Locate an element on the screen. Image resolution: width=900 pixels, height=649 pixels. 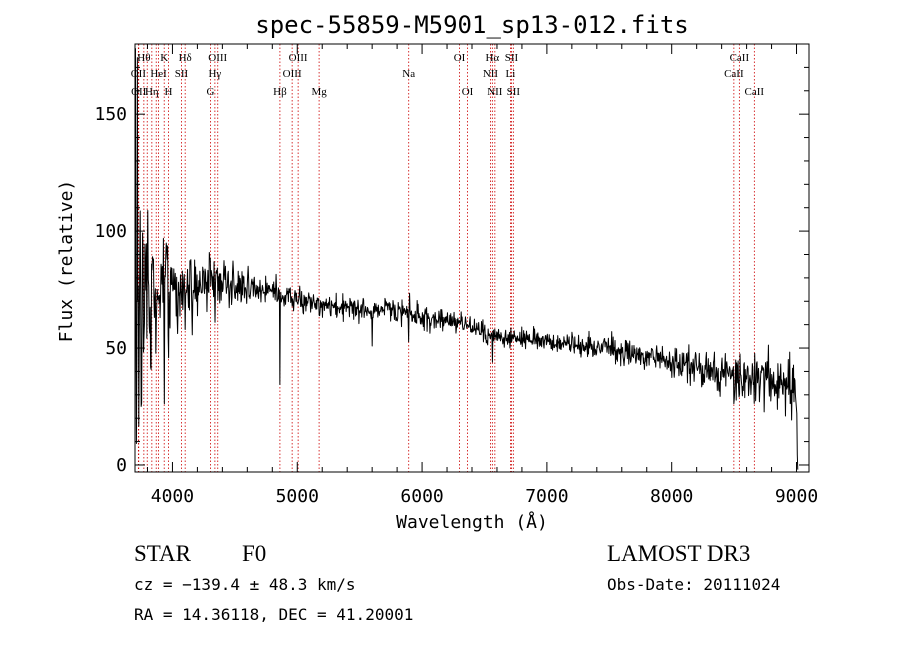
line-label-7: K is located at coordinates (164, 58).